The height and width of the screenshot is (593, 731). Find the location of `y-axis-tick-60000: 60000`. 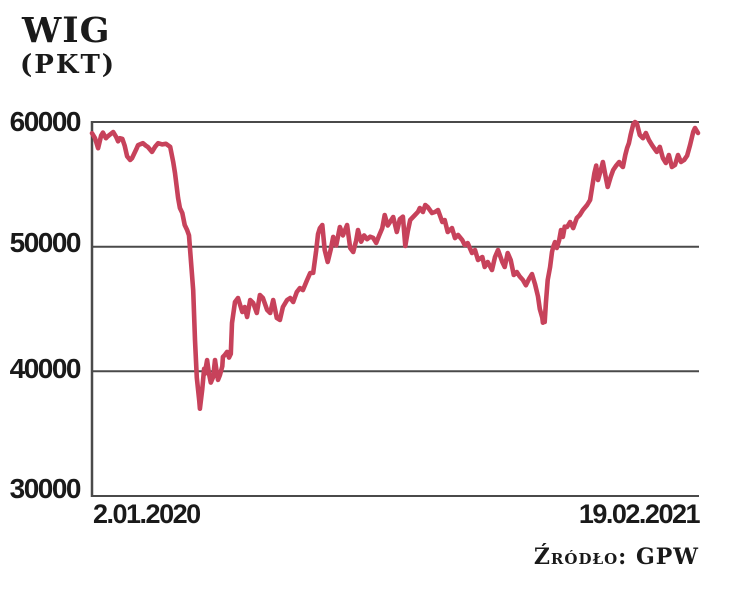

y-axis-tick-60000: 60000 is located at coordinates (45, 121).